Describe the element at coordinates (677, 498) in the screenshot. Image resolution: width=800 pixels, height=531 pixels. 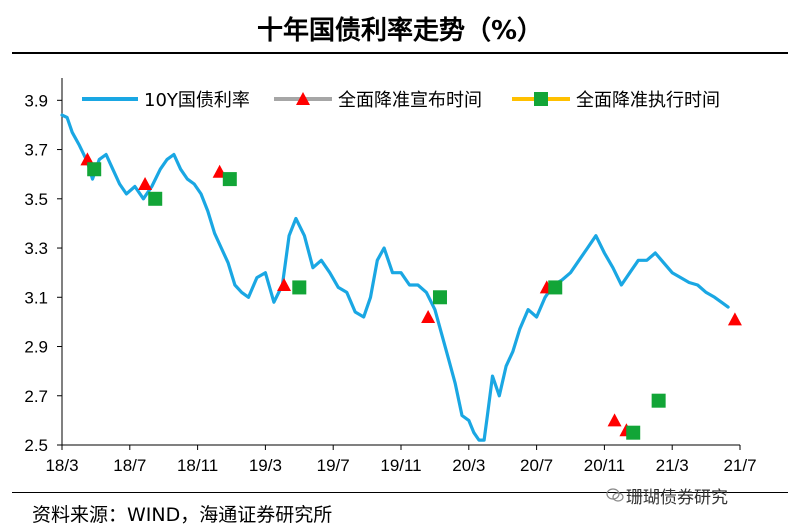
I see `watermark: 珊瑚债券研究` at that location.